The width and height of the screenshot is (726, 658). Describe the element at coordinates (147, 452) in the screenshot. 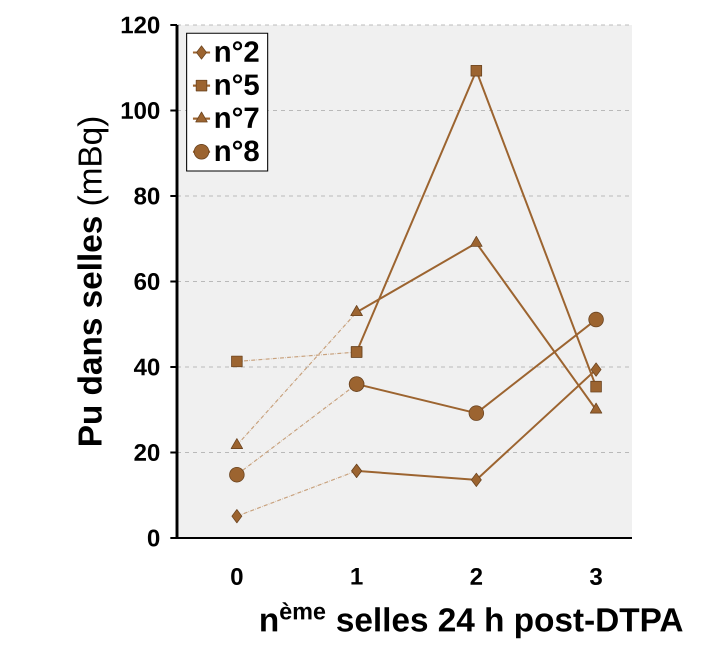

I see `y-tick-label: 20` at that location.